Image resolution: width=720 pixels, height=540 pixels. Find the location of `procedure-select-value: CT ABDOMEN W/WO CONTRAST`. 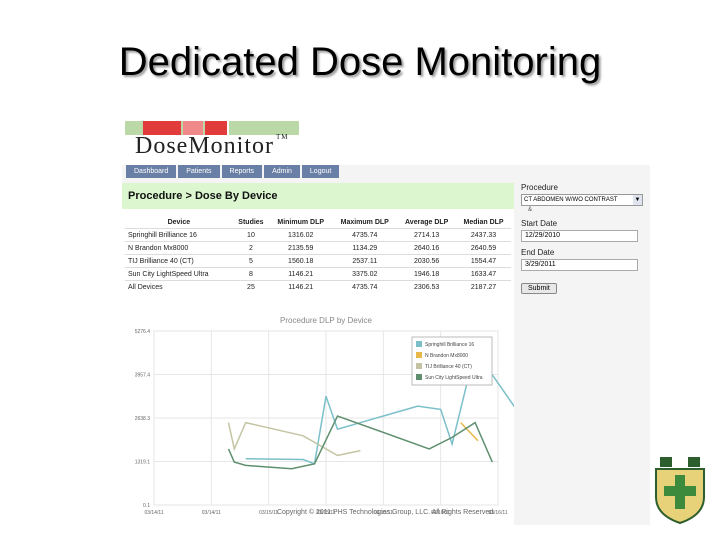

procedure-select-value: CT ABDOMEN W/WO CONTRAST is located at coordinates (571, 200).